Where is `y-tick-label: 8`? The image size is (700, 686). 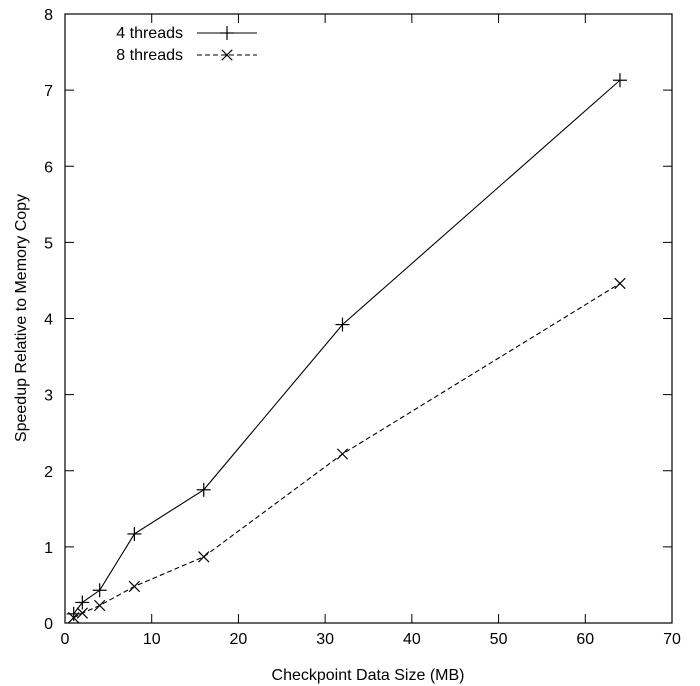 y-tick-label: 8 is located at coordinates (48, 15).